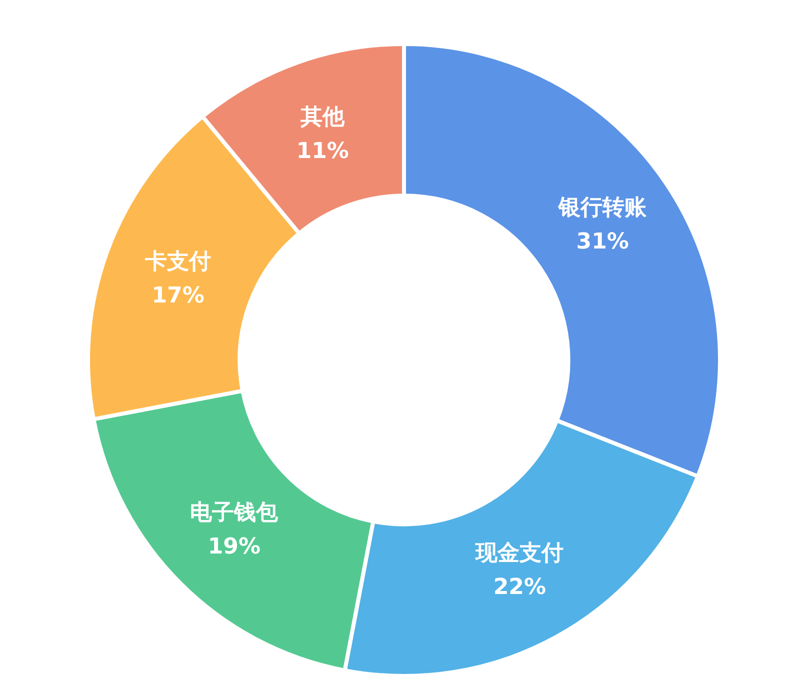 This screenshot has width=808, height=698. Describe the element at coordinates (234, 547) in the screenshot. I see `data-label: 19%` at that location.